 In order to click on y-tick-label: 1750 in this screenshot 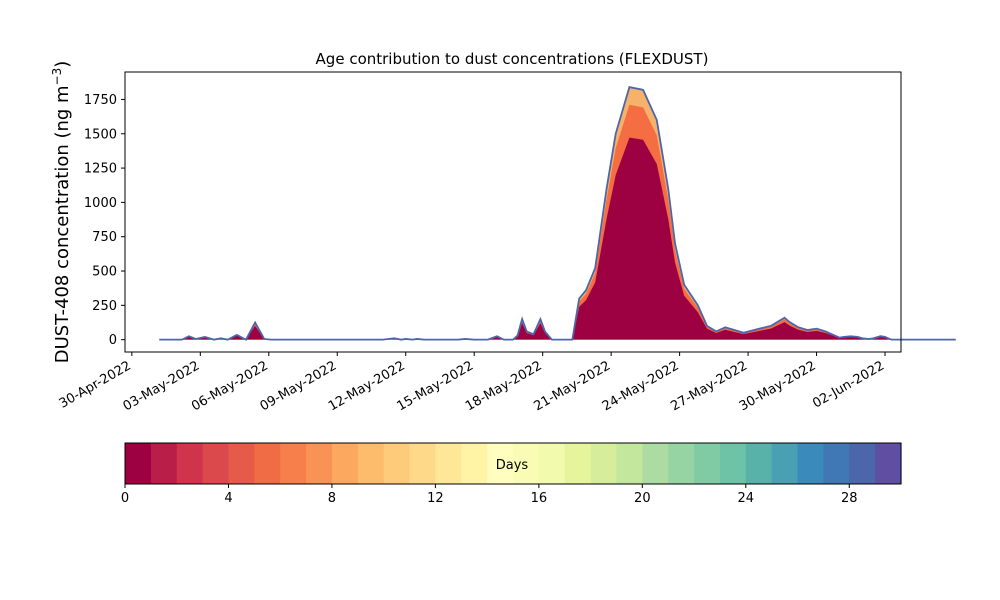, I will do `click(100, 100)`.